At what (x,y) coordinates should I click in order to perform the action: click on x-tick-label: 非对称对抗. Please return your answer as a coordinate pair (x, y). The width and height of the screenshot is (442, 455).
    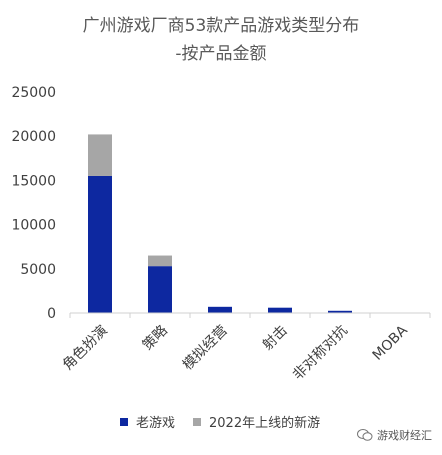
    Looking at the image, I should click on (320, 353).